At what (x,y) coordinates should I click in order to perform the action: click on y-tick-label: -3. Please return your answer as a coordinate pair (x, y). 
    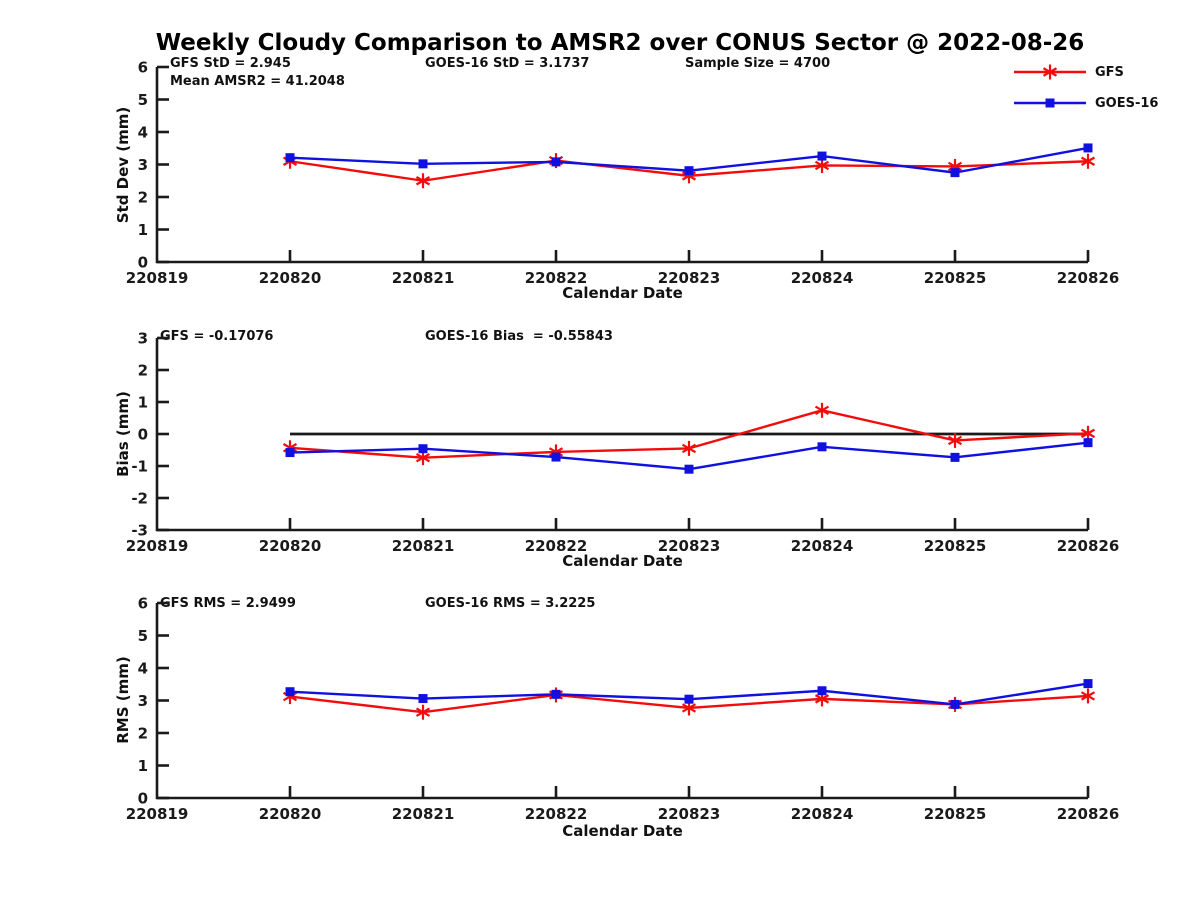
    Looking at the image, I should click on (139, 531).